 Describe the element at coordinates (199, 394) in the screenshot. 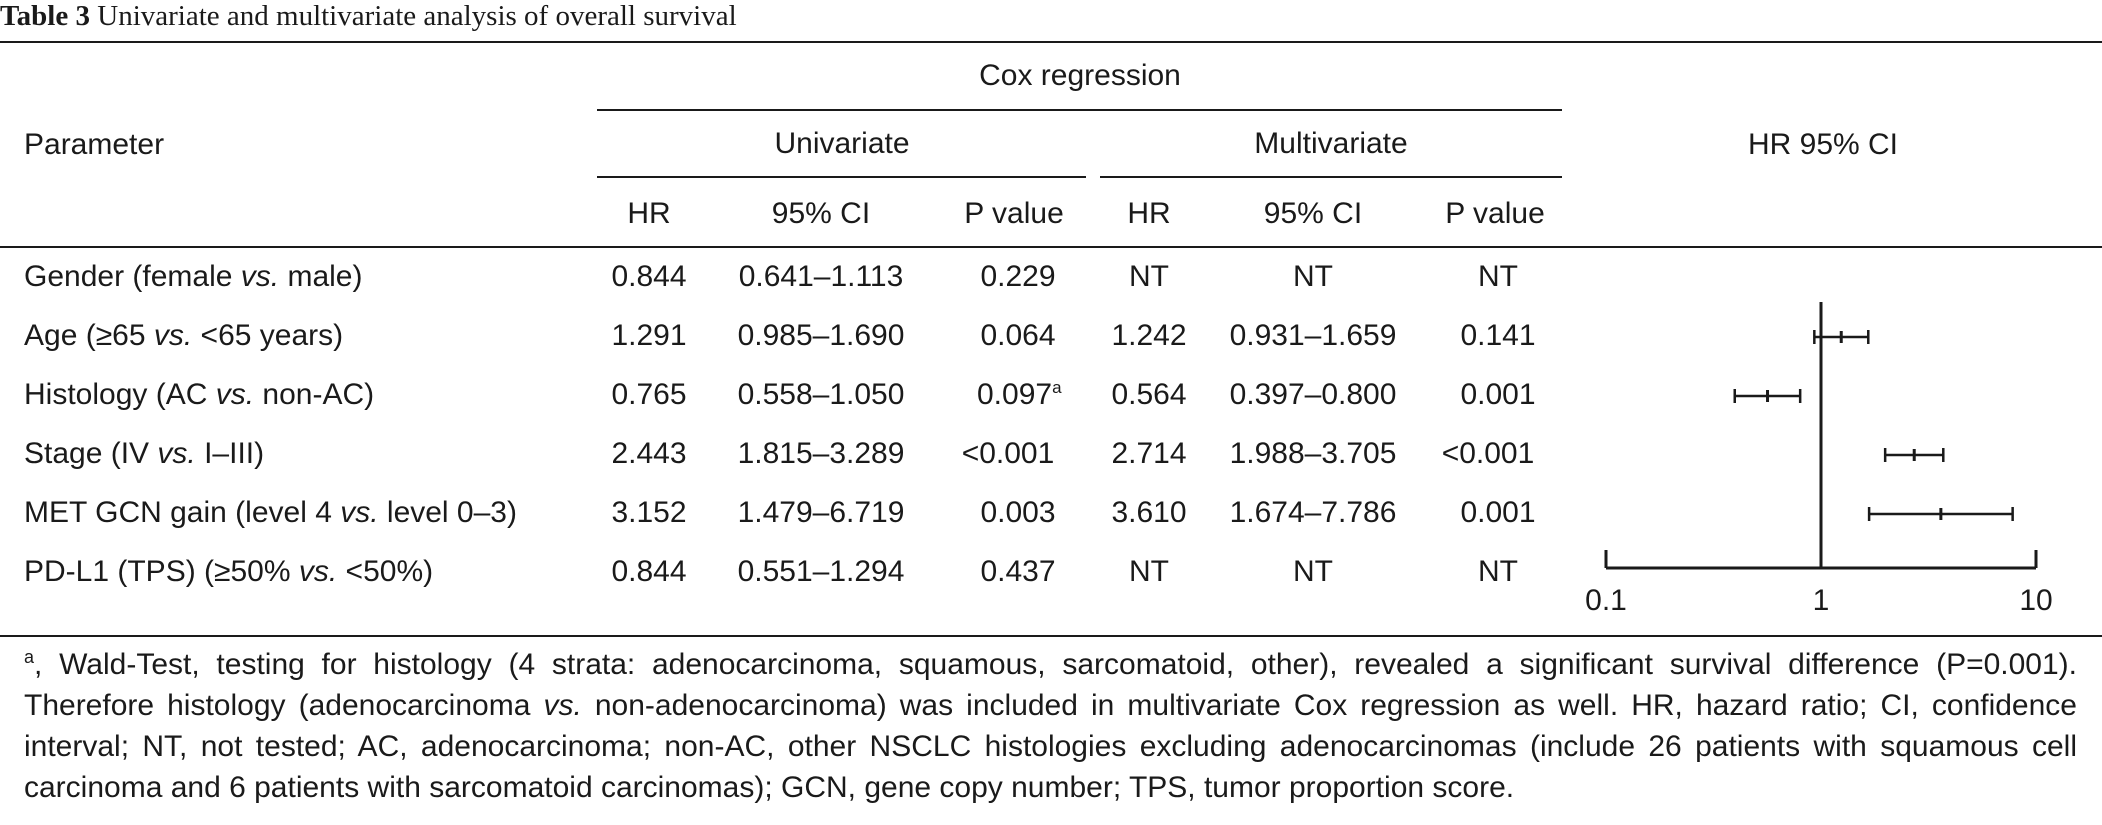

I see `table-row-parameter: Histology (AC vs. non-AC)` at that location.